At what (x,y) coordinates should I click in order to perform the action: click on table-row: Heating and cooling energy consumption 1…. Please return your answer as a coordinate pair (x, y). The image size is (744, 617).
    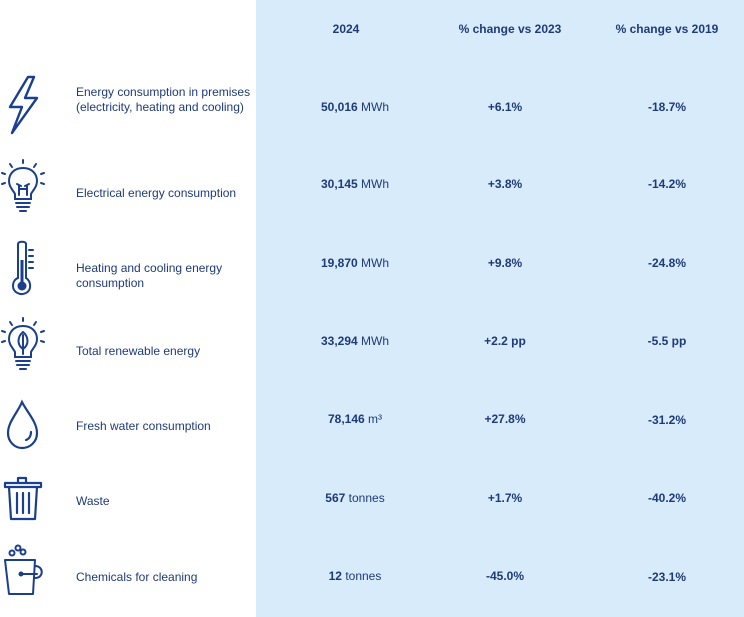
    Looking at the image, I should click on (372, 269).